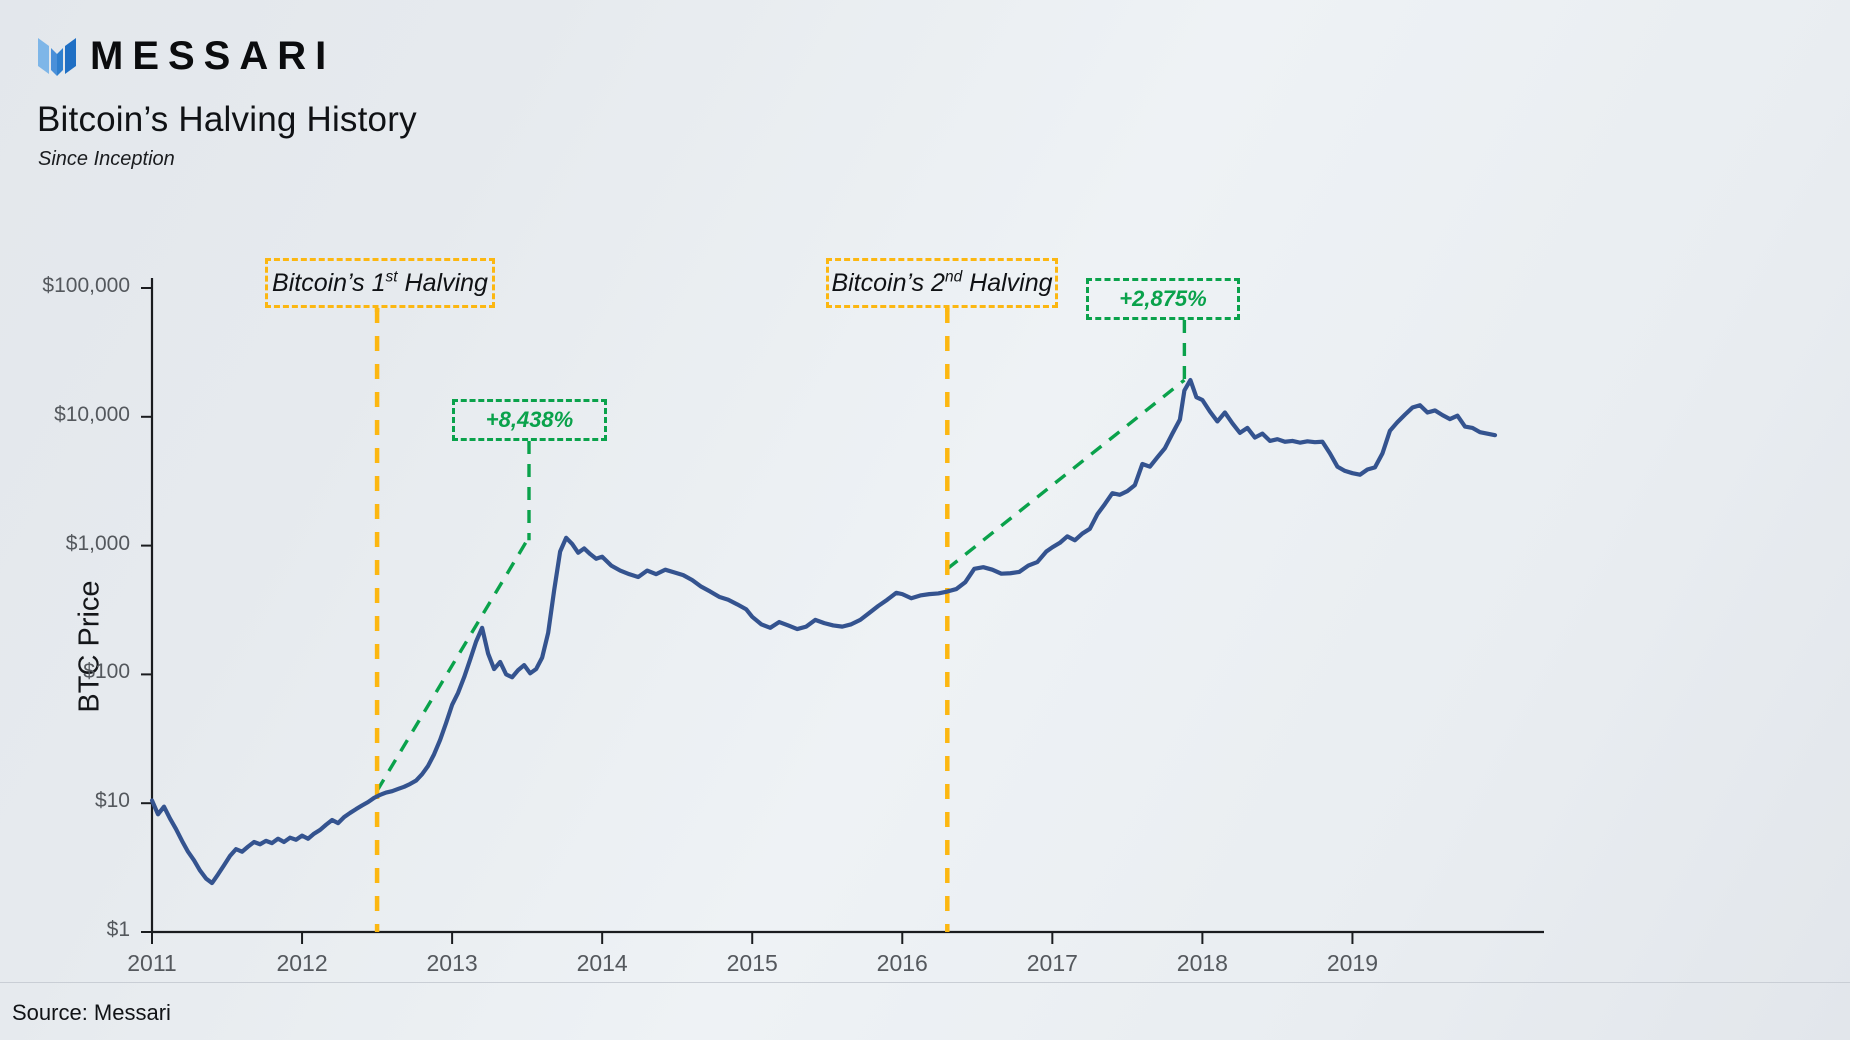 The image size is (1850, 1040). Describe the element at coordinates (1066, 474) in the screenshot. I see `gain-2-line` at that location.